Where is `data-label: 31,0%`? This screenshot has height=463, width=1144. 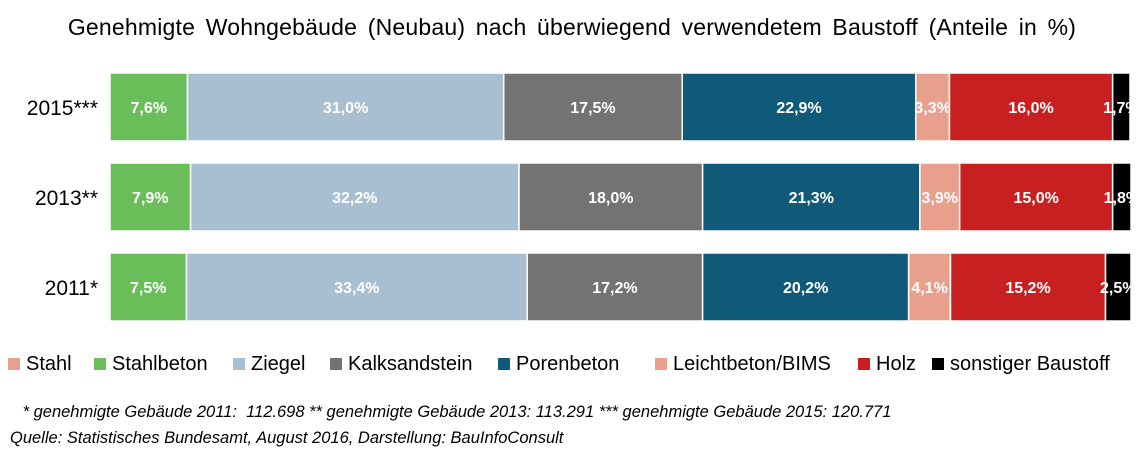
data-label: 31,0% is located at coordinates (345, 108).